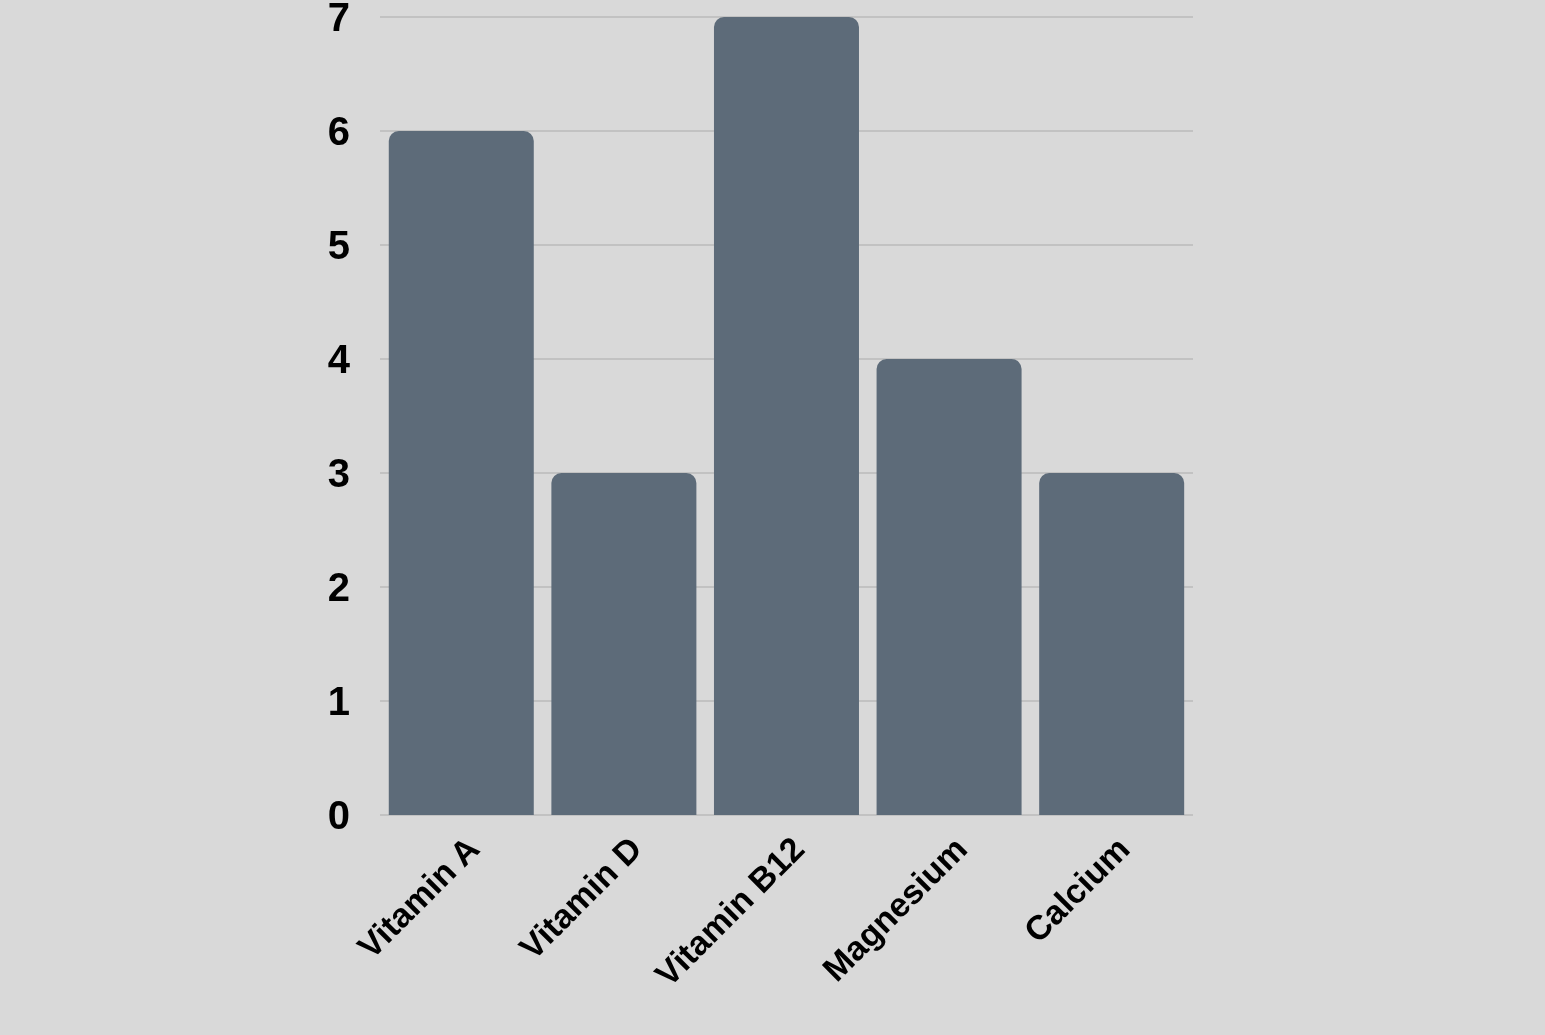 This screenshot has width=1545, height=1035. What do you see at coordinates (338, 131) in the screenshot?
I see `y-tick-label: 6` at bounding box center [338, 131].